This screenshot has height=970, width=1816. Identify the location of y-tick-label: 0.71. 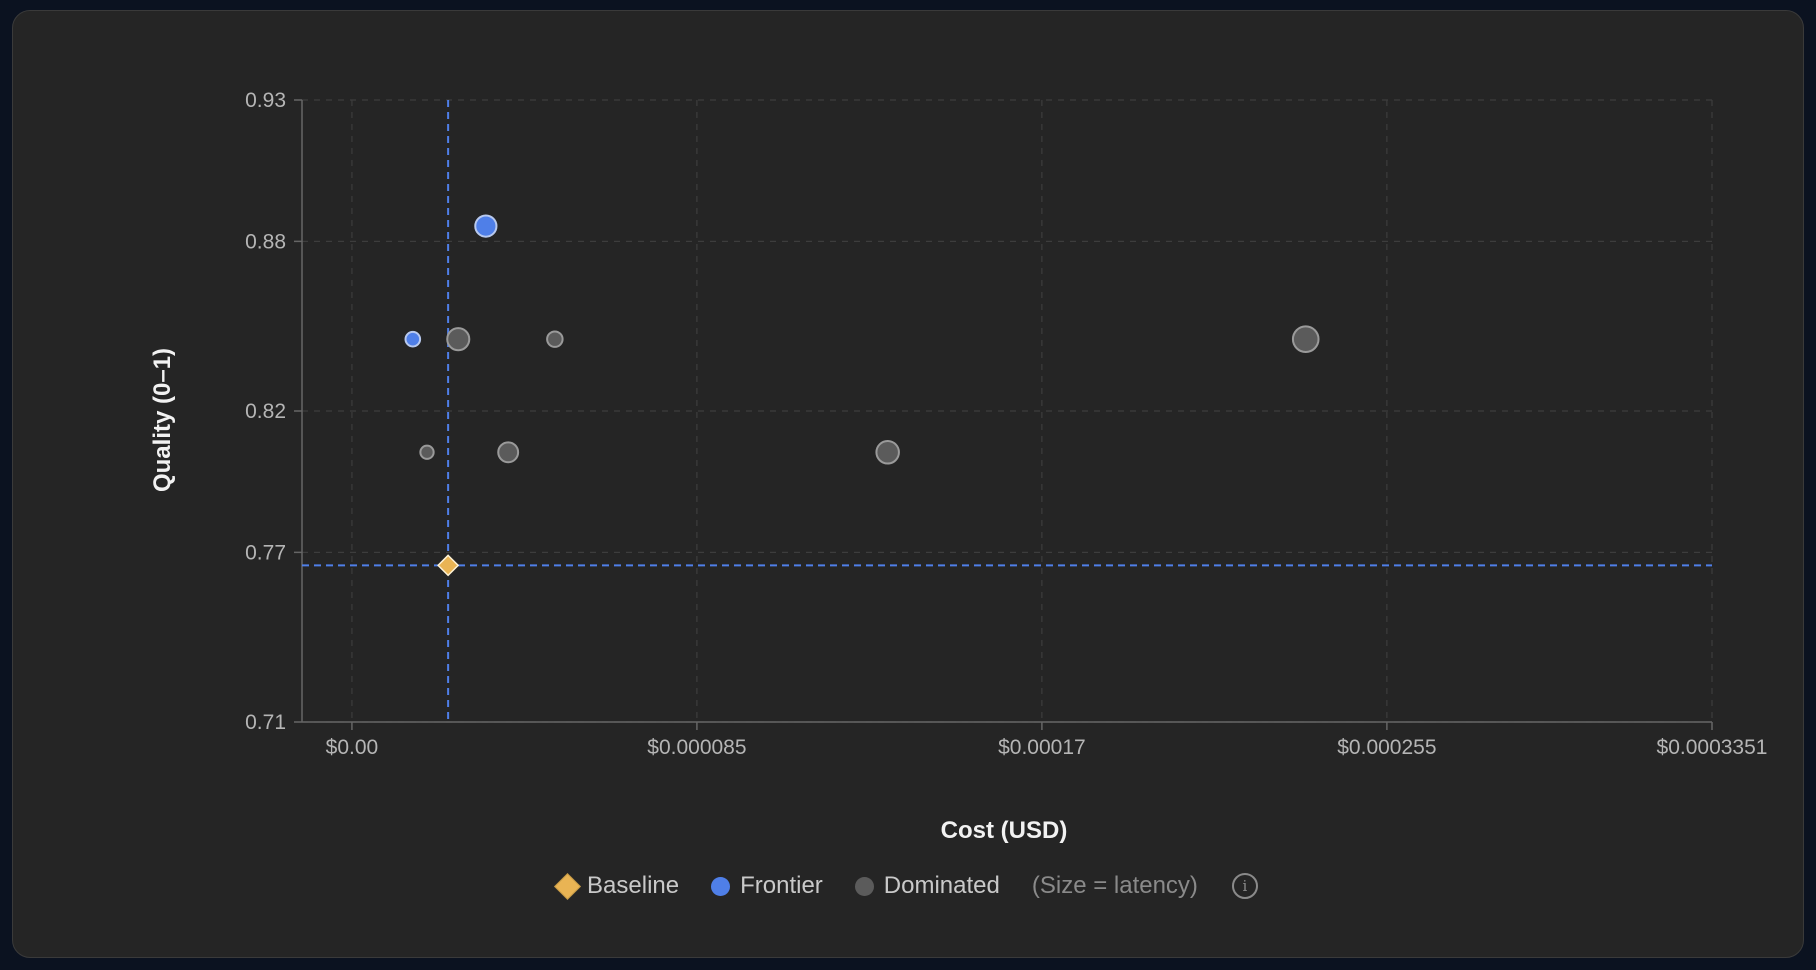
(265, 722).